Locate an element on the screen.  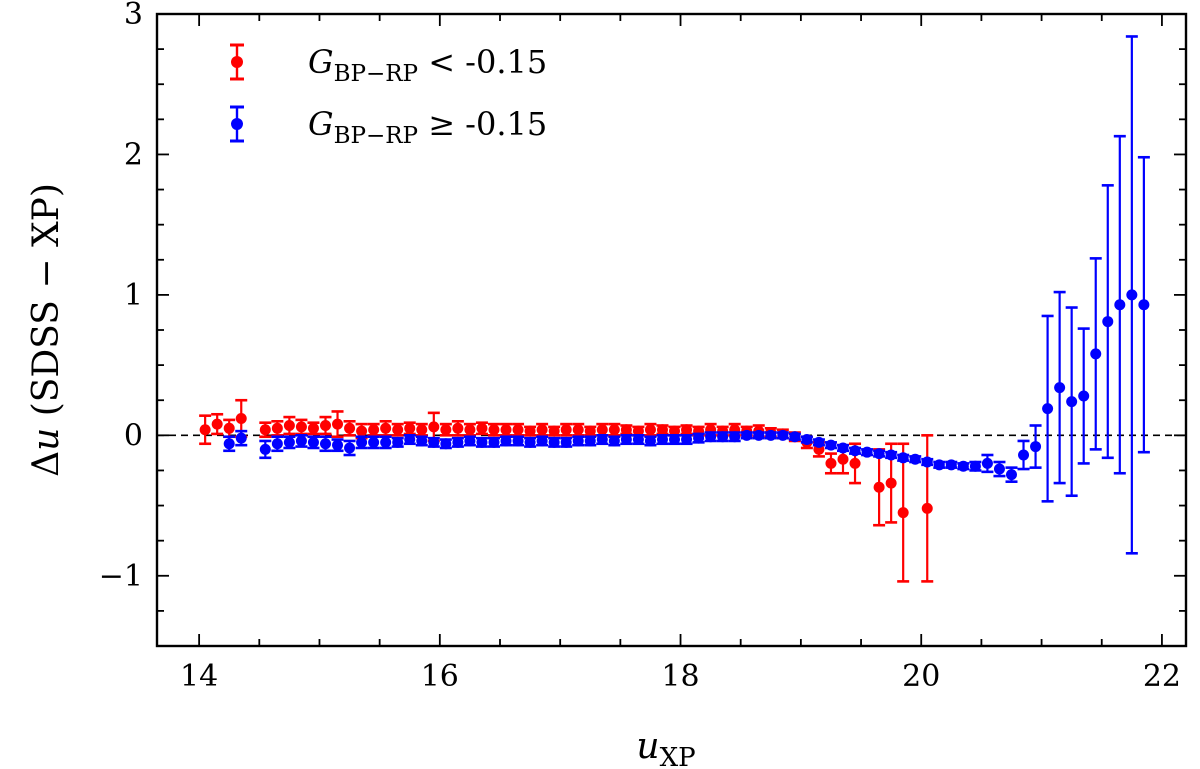
legend-marker is located at coordinates (237, 62).